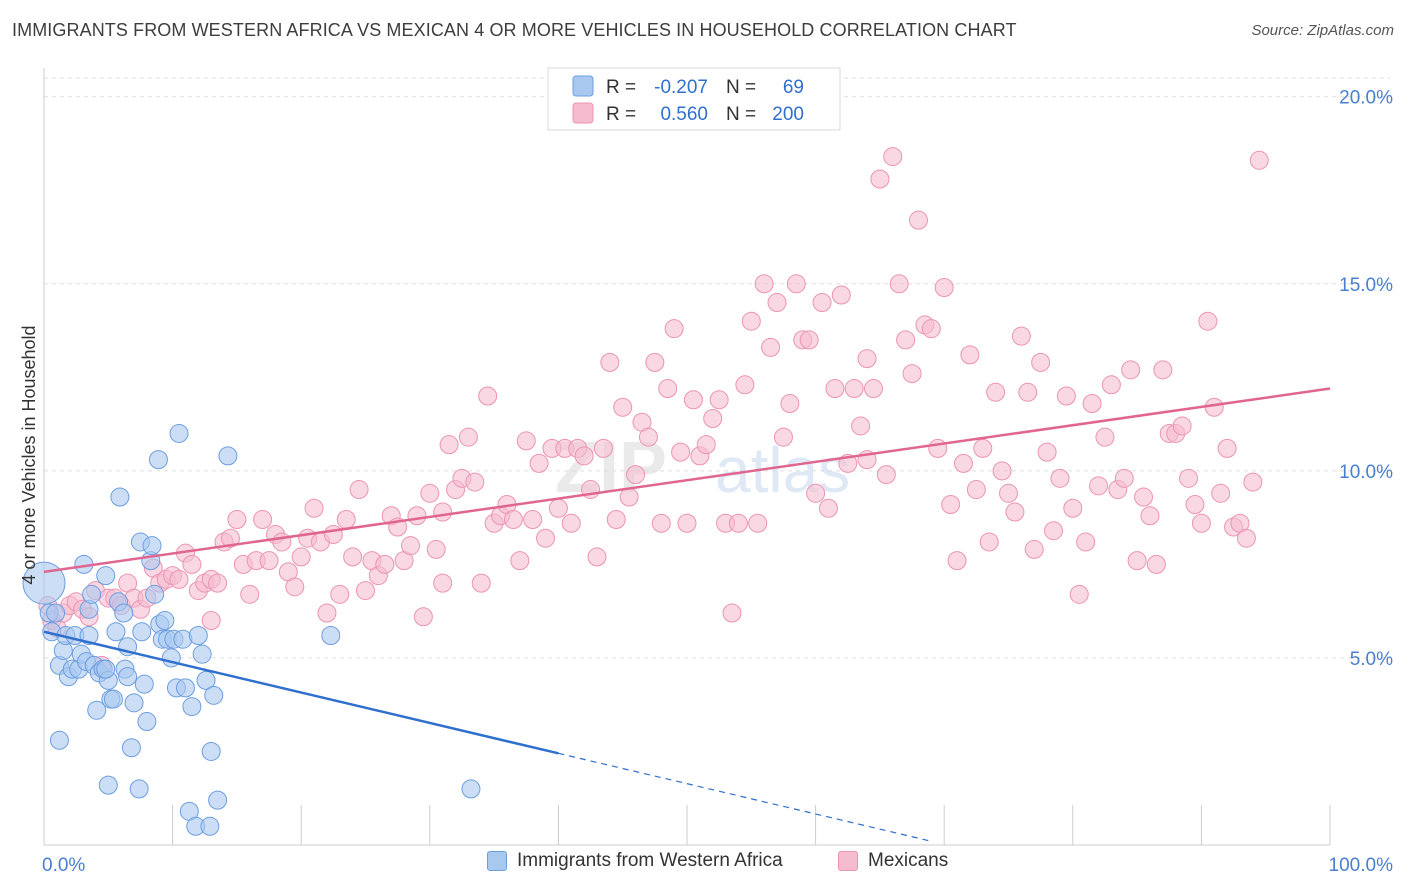 The image size is (1406, 892). What do you see at coordinates (1366, 285) in the screenshot?
I see `y-tick-label: 15.0%` at bounding box center [1366, 285].